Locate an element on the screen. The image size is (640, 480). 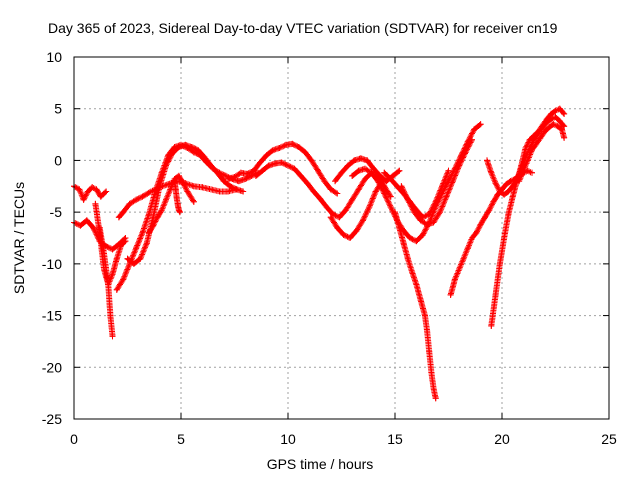
x-tick-label: 25 is located at coordinates (609, 439).